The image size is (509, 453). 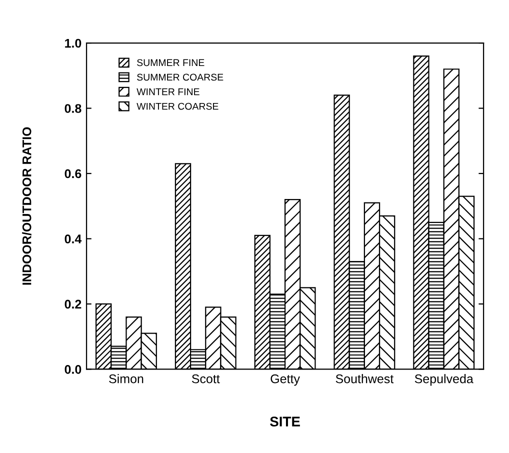 What do you see at coordinates (180, 77) in the screenshot?
I see `legend-label: SUMMER COARSE` at bounding box center [180, 77].